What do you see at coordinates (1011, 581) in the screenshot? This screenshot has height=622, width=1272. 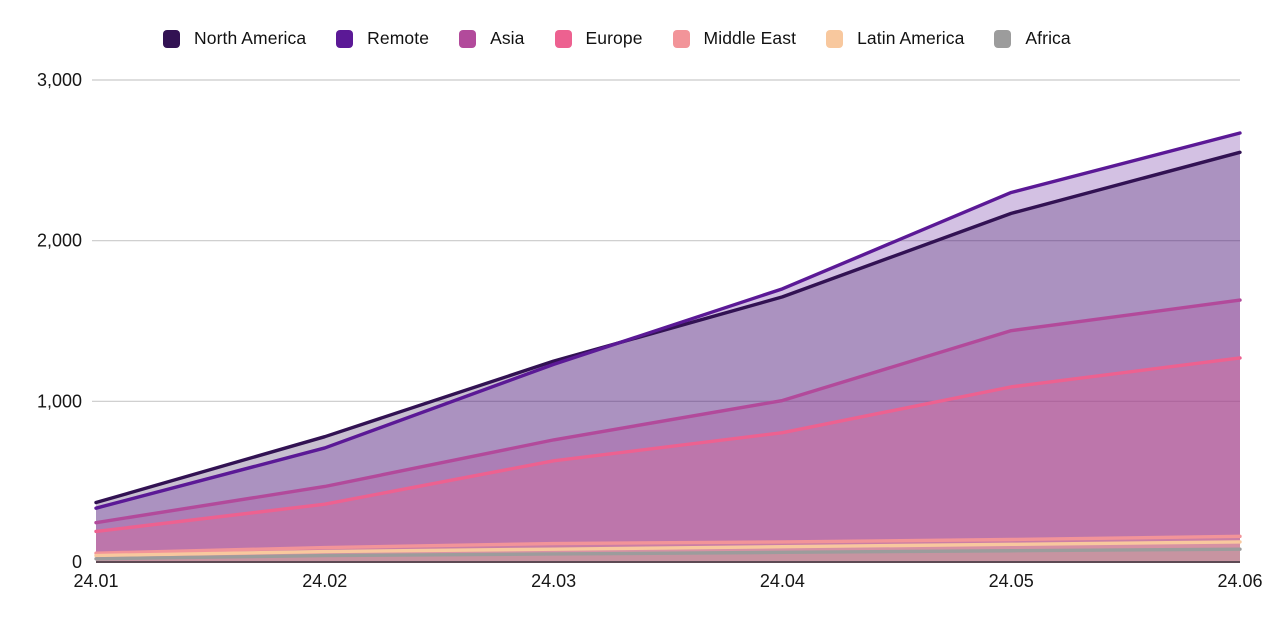 I see `x-tick-label-24-05: 24.05` at bounding box center [1011, 581].